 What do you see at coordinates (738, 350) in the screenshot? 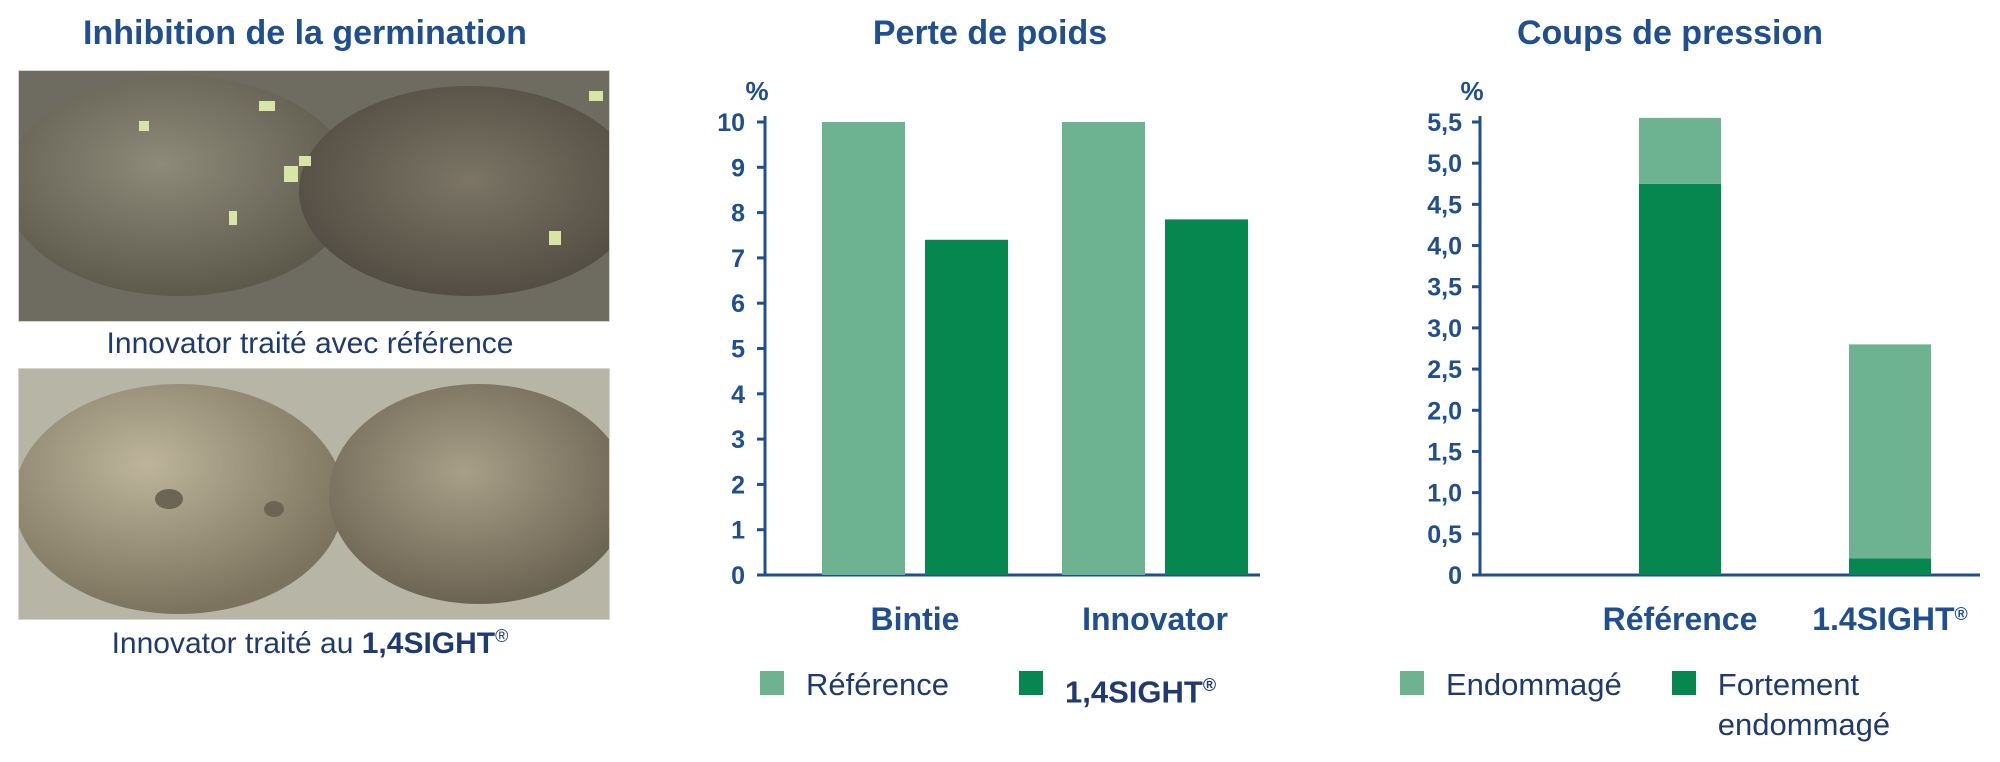
I see `y-tick-label: 5` at bounding box center [738, 350].